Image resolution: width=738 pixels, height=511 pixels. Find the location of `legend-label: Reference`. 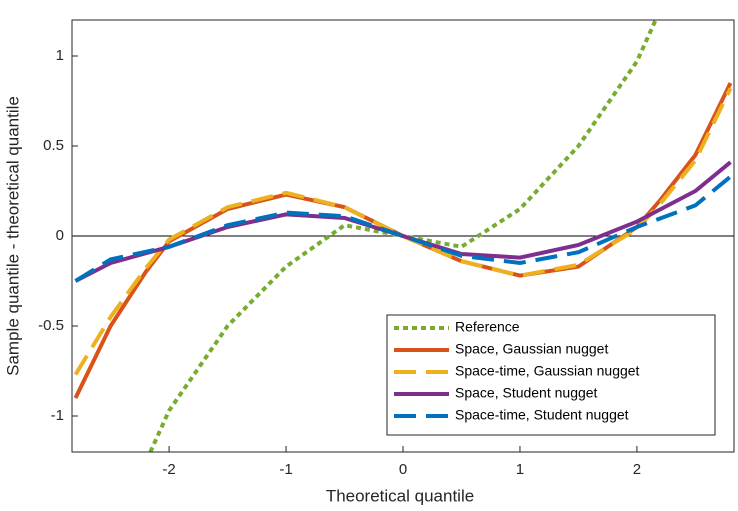

legend-label: Reference is located at coordinates (487, 327).